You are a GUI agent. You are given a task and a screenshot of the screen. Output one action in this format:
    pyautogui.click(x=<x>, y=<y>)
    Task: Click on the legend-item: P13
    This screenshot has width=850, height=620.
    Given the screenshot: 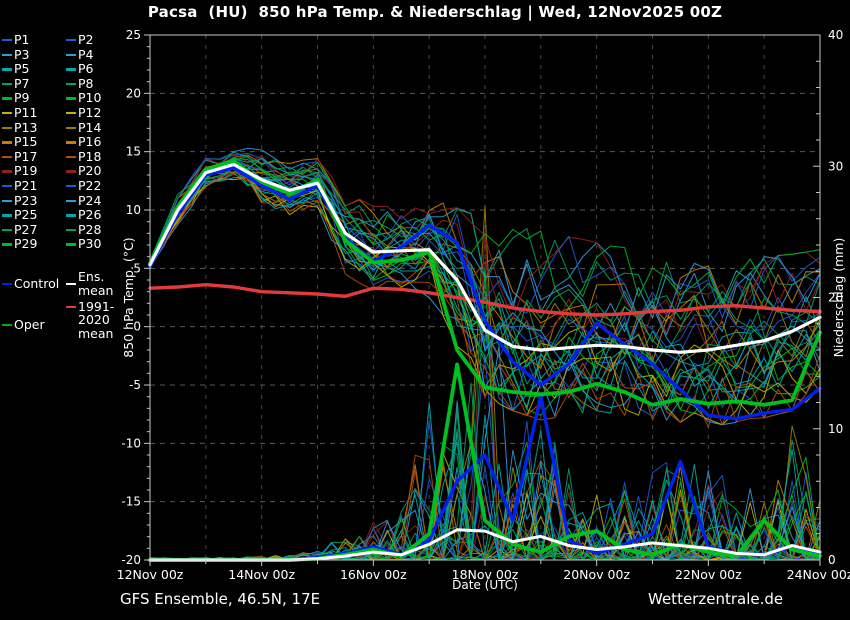 What is the action you would take?
    pyautogui.click(x=30, y=127)
    